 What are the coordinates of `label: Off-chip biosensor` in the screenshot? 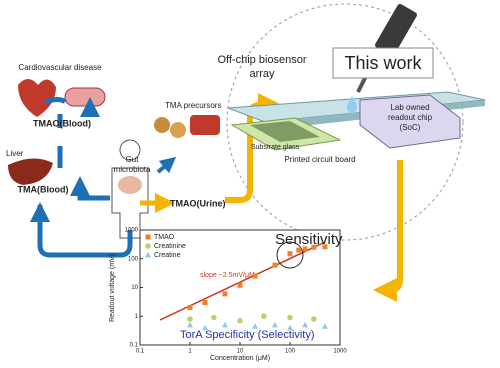 It's located at (261, 60).